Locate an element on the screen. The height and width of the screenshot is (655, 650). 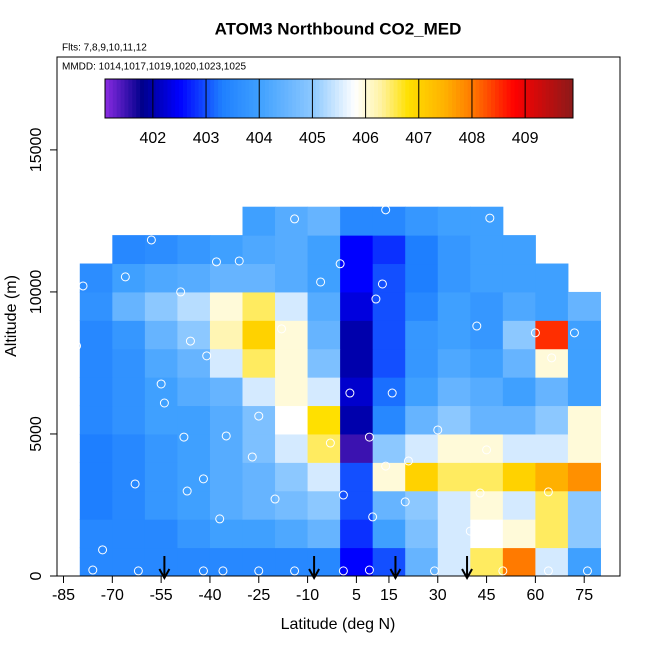
arrow-head is located at coordinates (314, 574).